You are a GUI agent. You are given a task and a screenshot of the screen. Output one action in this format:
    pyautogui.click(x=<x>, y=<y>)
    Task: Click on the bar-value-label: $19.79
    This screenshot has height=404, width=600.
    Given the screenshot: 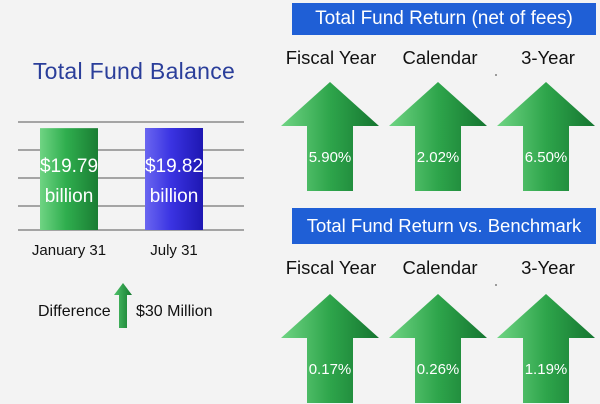 What is the action you would take?
    pyautogui.click(x=69, y=166)
    